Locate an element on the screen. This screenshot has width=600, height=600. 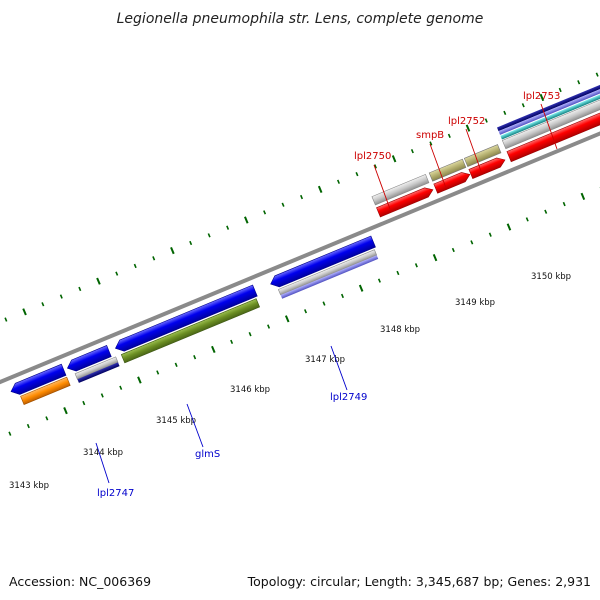
gene-lpl2747 is located at coordinates (40, 385).